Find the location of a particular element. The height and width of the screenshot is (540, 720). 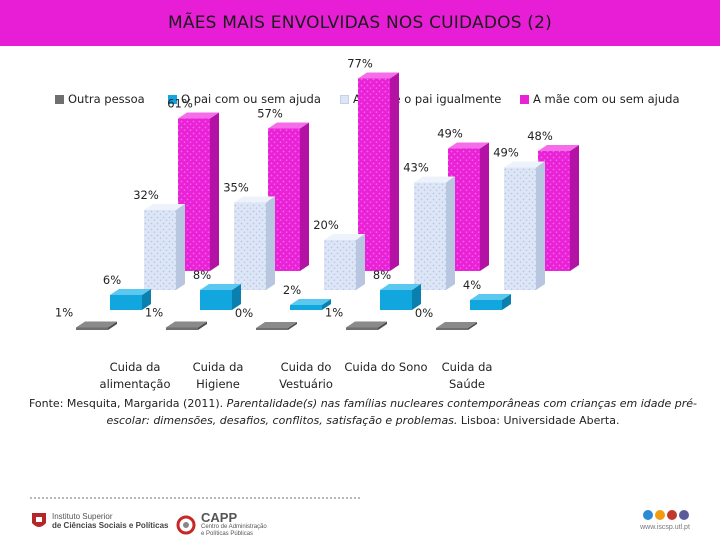

colored-dots-icon is located at coordinates (666, 515).